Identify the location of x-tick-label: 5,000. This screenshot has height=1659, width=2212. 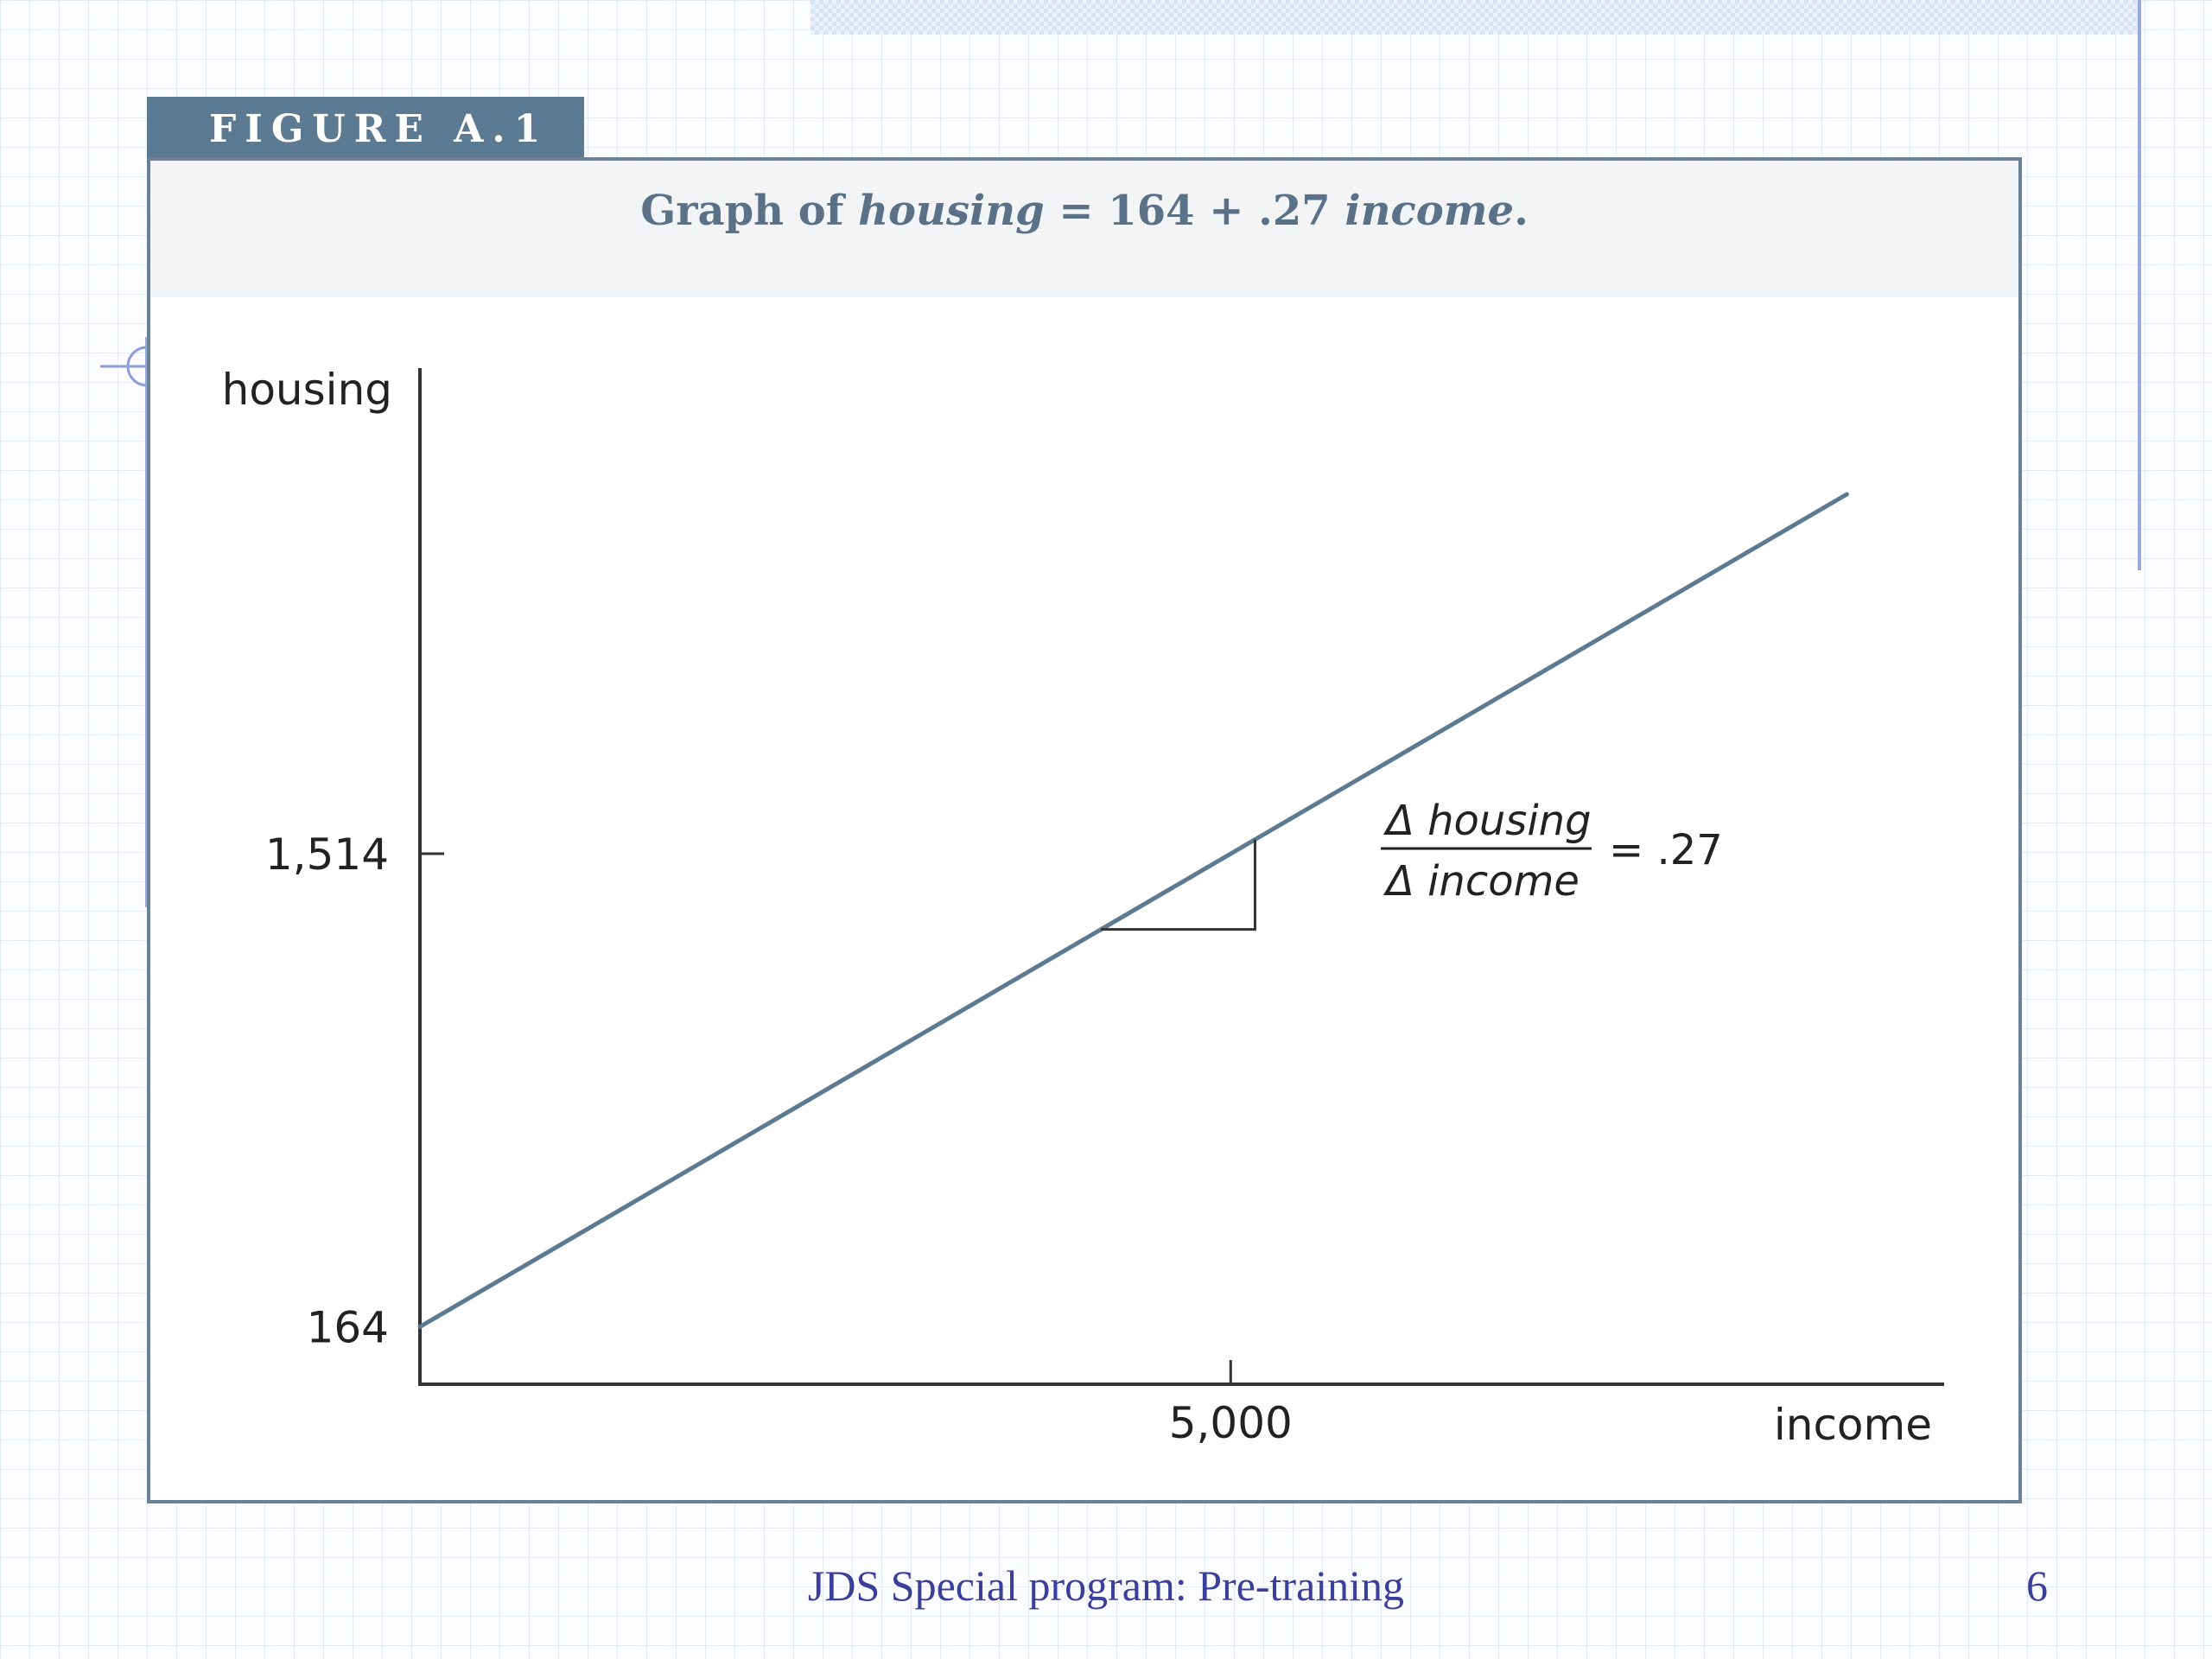
(1231, 1423).